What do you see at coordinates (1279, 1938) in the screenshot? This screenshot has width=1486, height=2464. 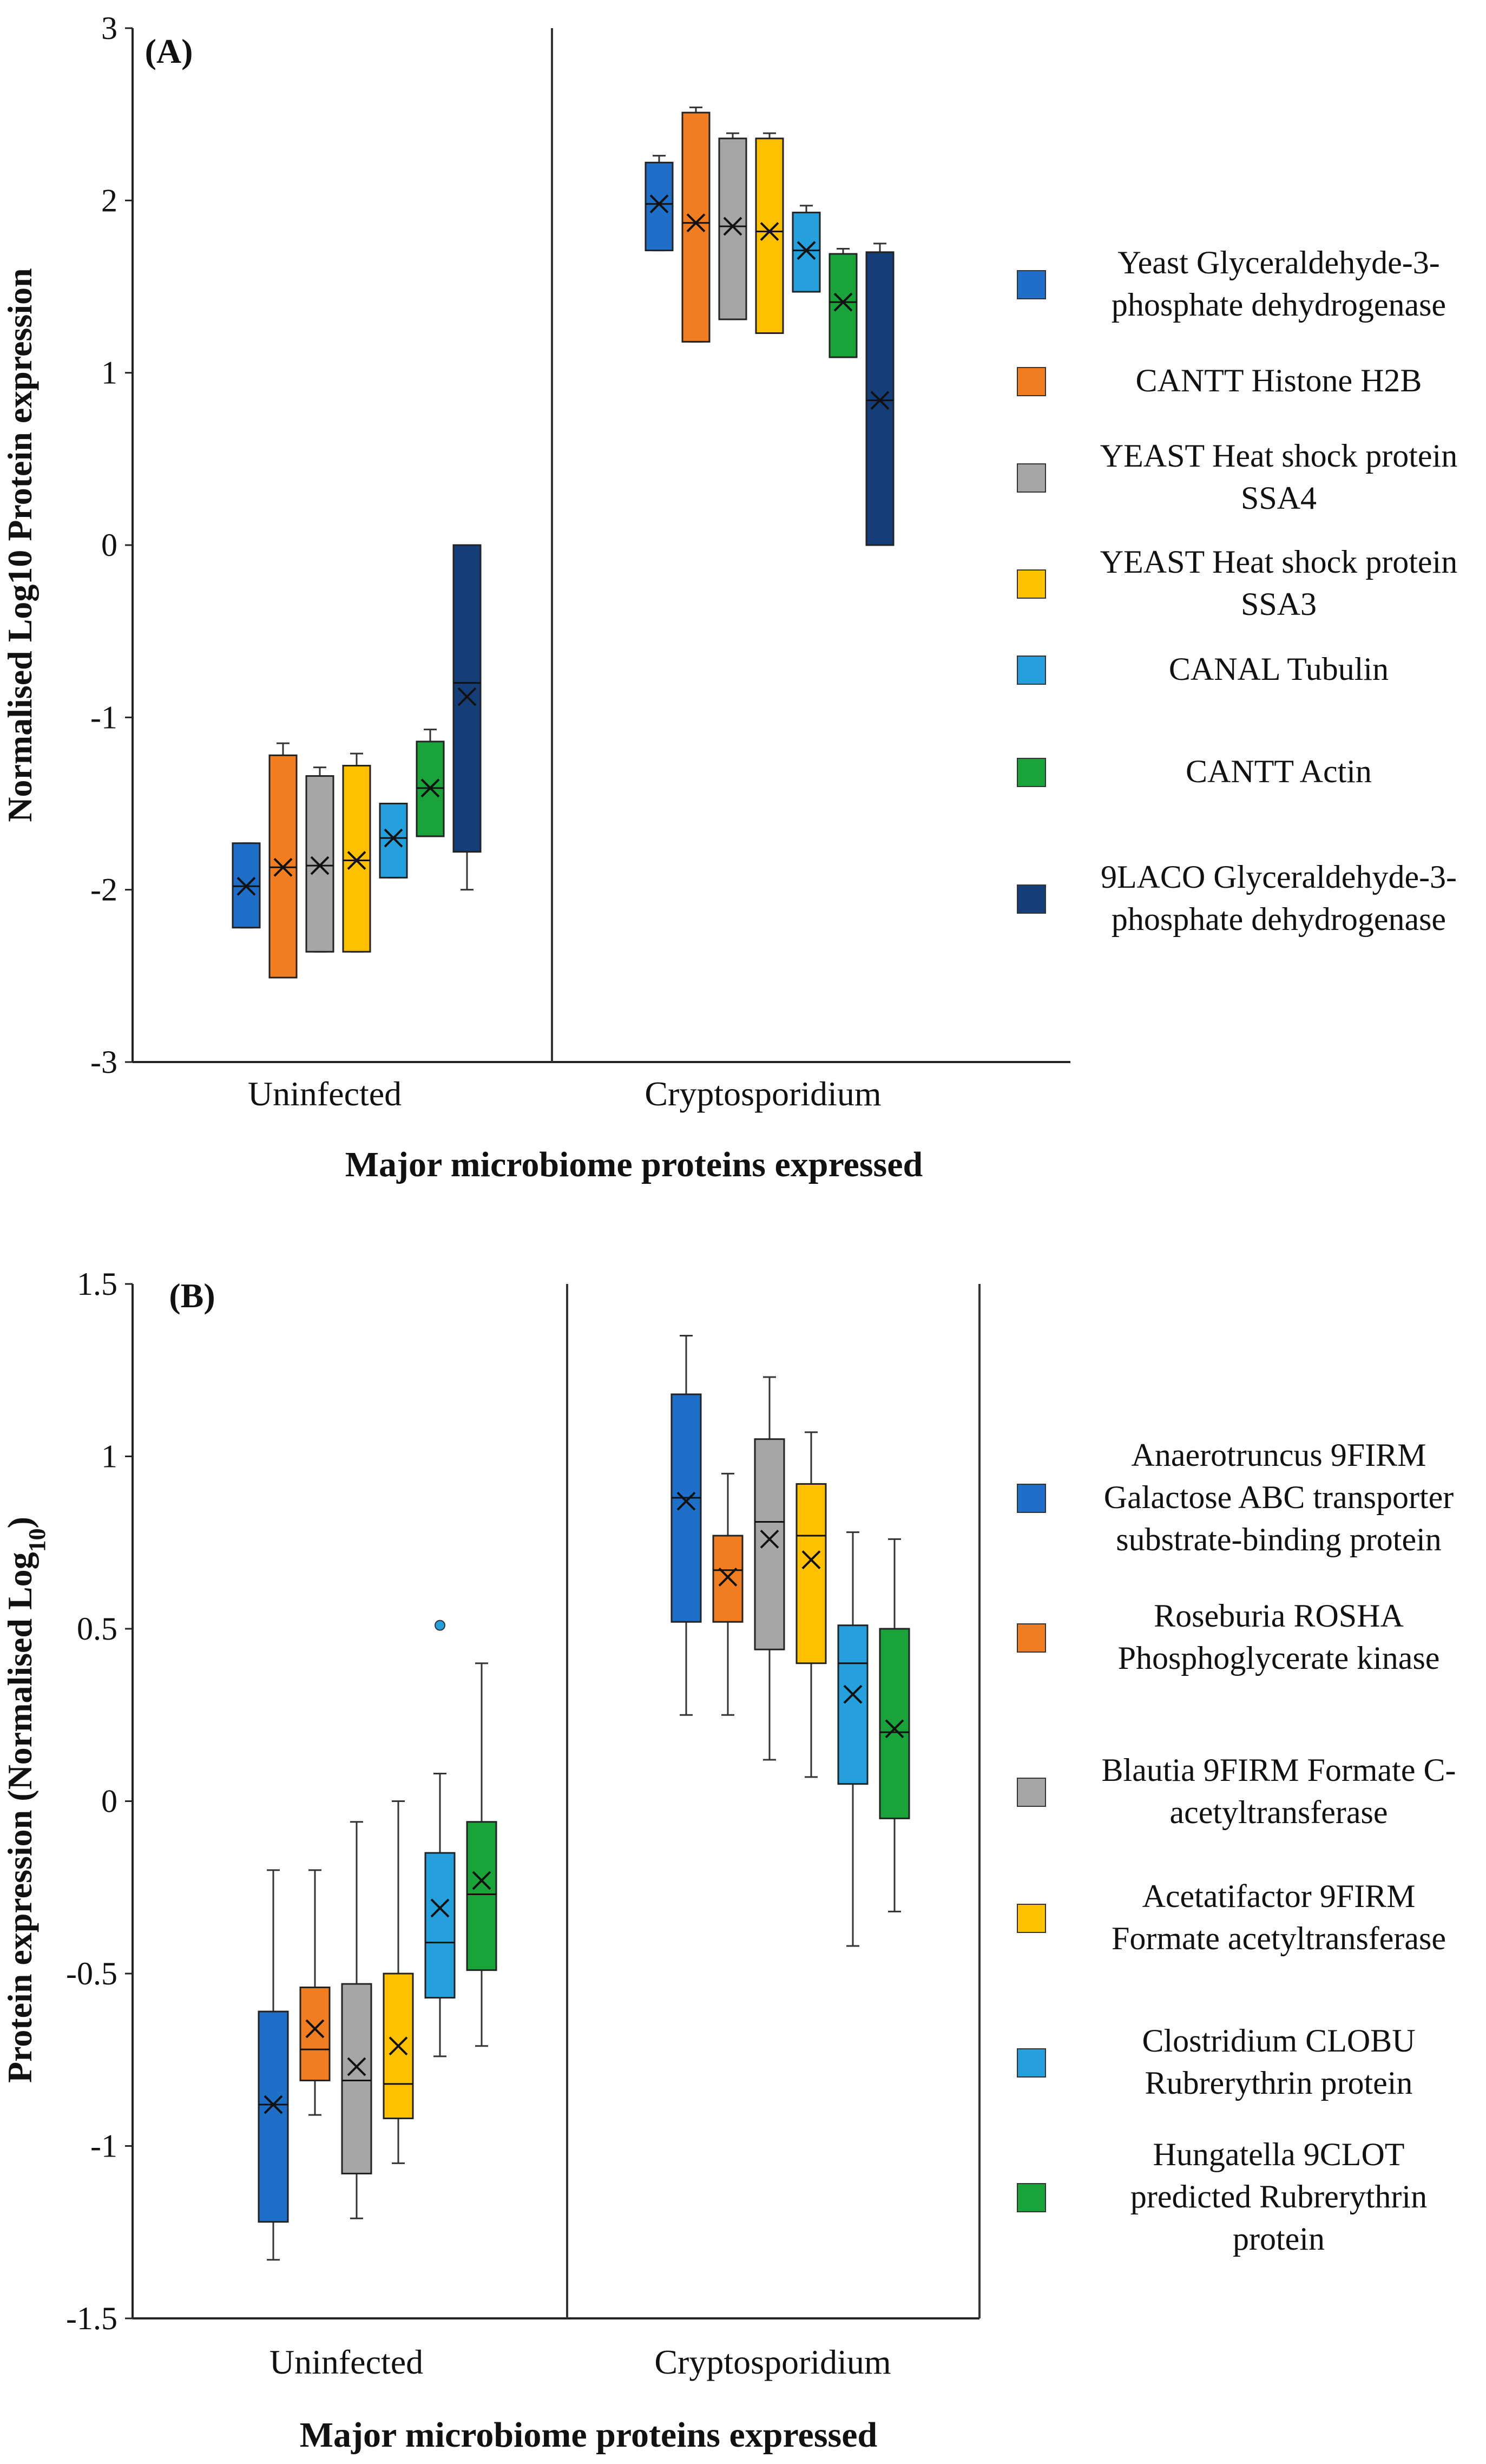 I see `legend-label: Formate acetyltransferase` at bounding box center [1279, 1938].